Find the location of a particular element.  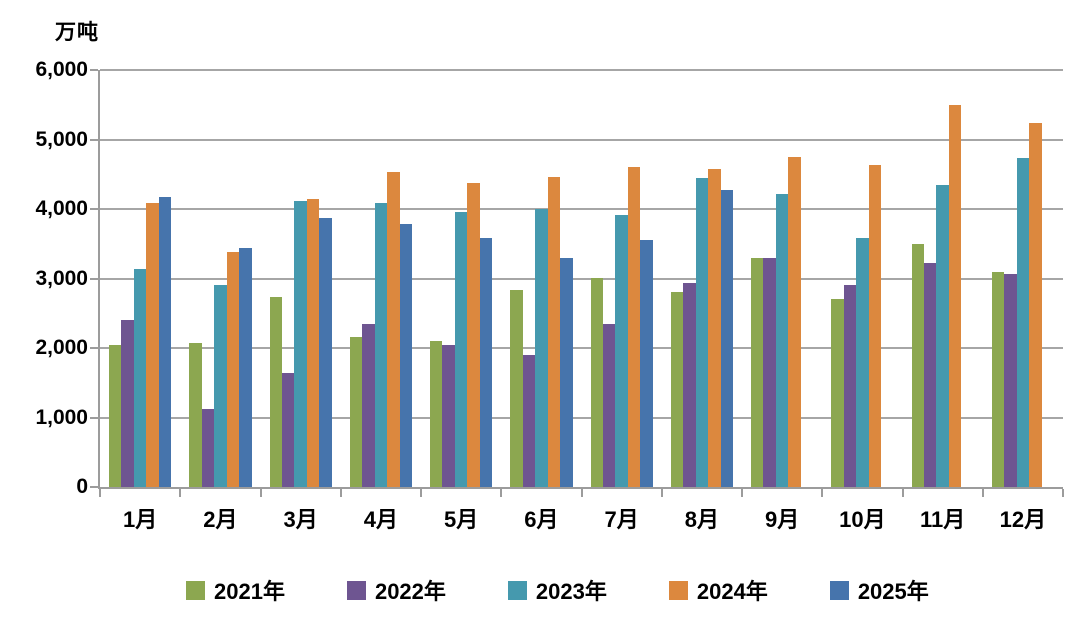

bar-2022年-10月 is located at coordinates (850, 385).